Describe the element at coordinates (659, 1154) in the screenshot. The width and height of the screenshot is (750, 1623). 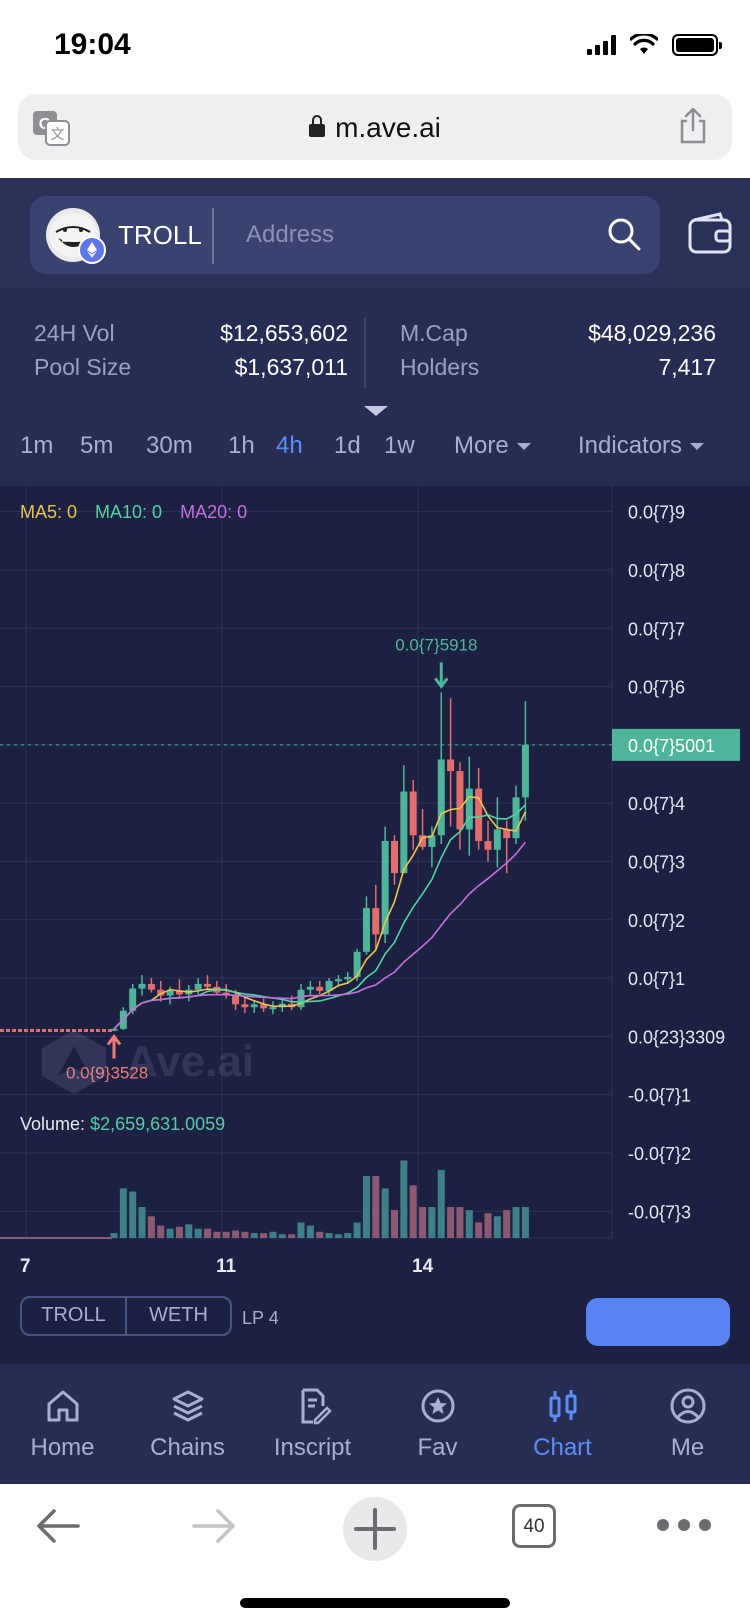
I see `y-tick-label: -0.0{7}2` at that location.